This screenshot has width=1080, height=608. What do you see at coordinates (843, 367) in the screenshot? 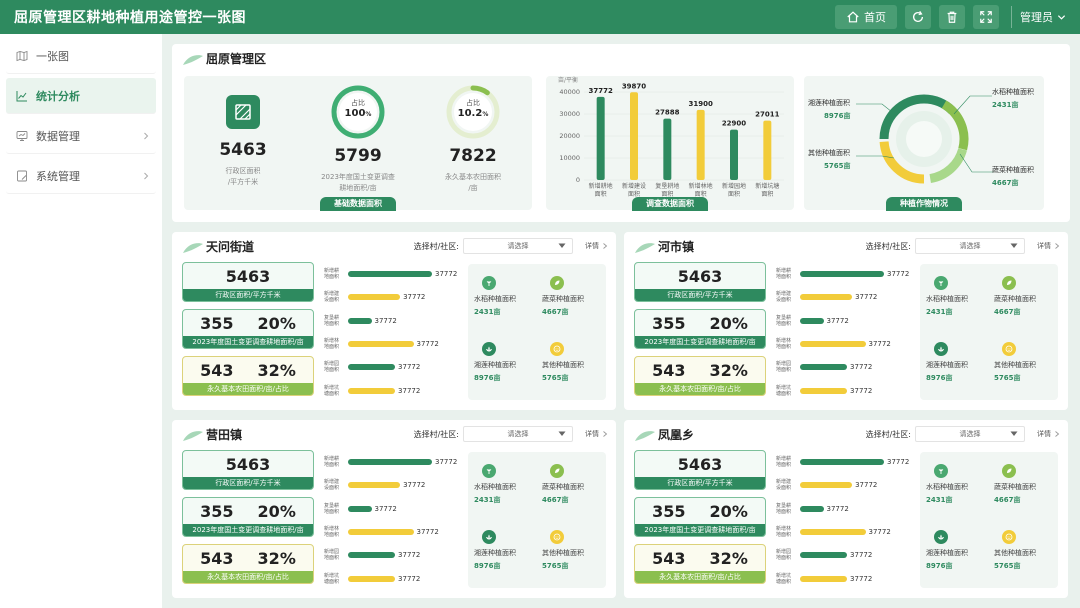
I see `bar-row: 新增园 地面积 37772` at bounding box center [843, 367].